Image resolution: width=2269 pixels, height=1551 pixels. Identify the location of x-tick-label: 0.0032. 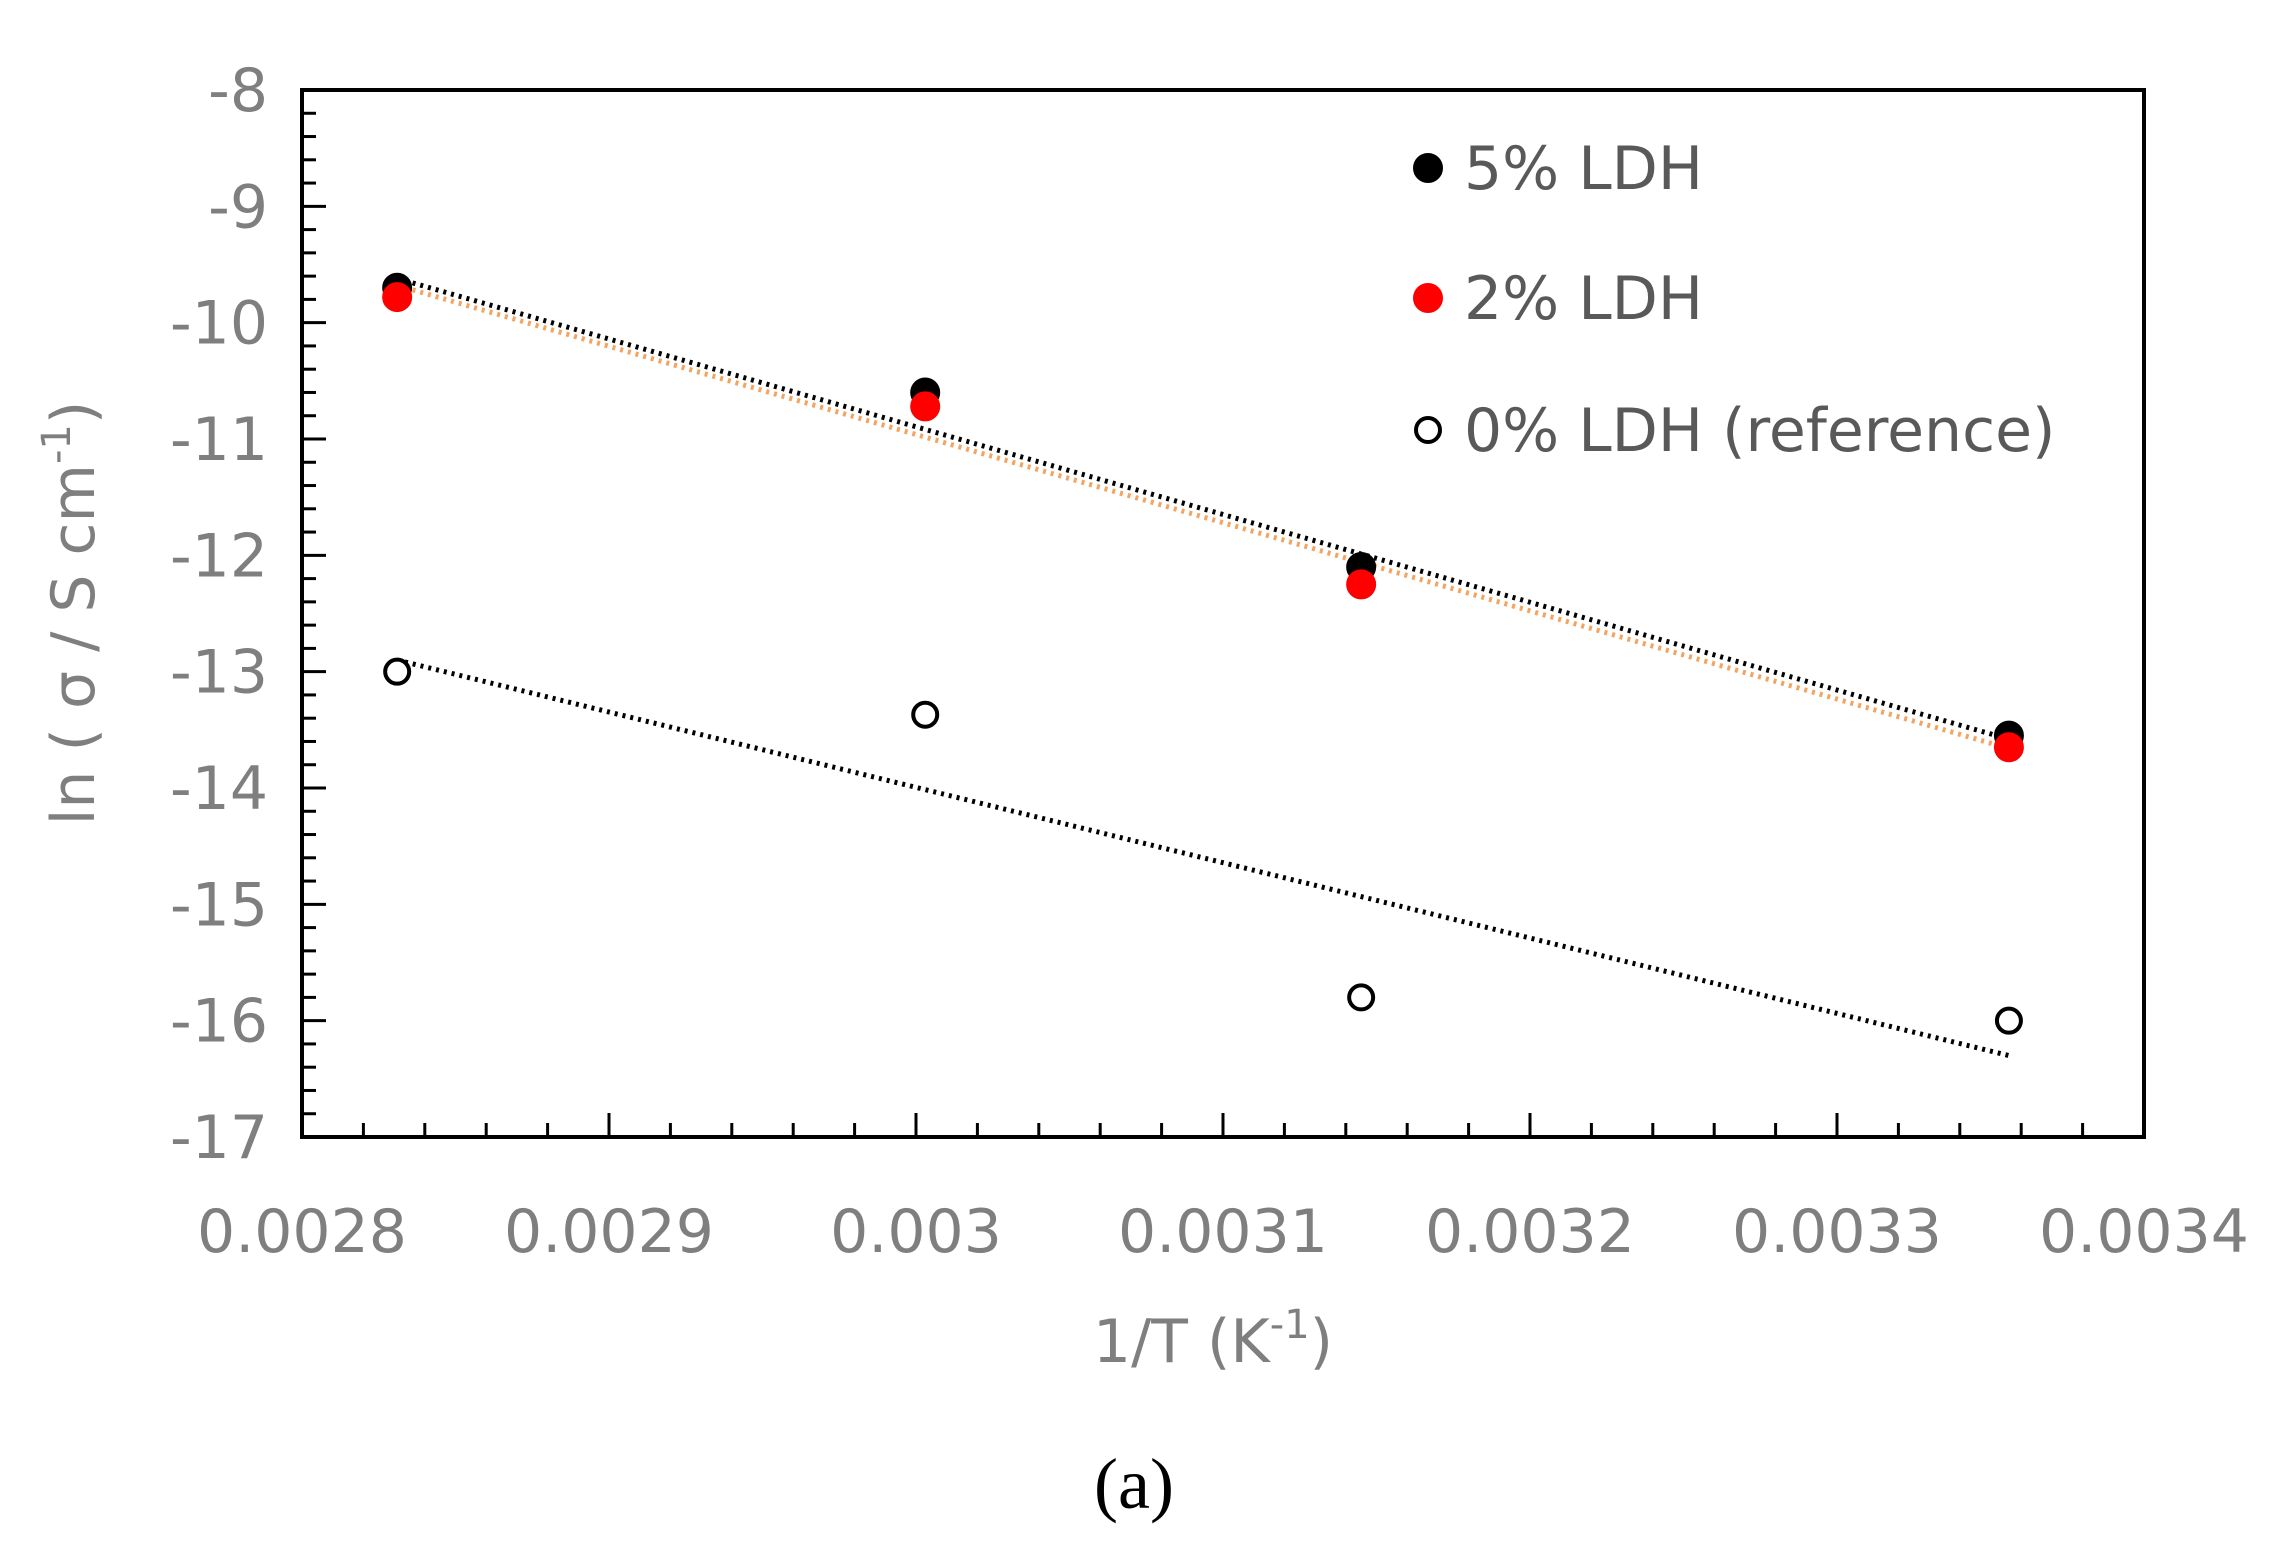
(1530, 1232).